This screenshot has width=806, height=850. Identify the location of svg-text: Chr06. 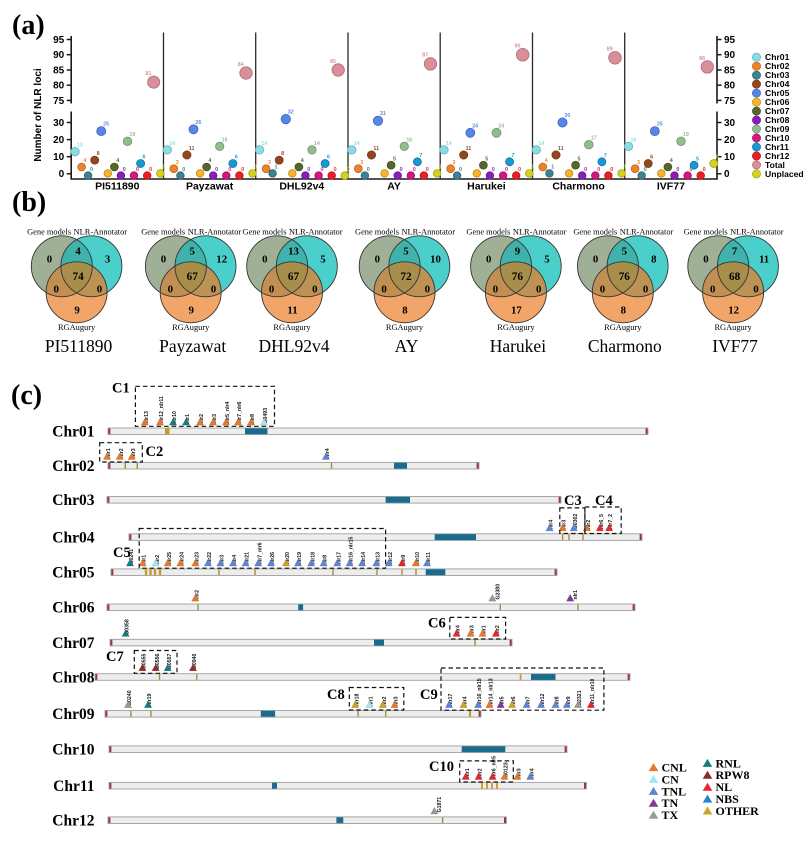
(73, 608).